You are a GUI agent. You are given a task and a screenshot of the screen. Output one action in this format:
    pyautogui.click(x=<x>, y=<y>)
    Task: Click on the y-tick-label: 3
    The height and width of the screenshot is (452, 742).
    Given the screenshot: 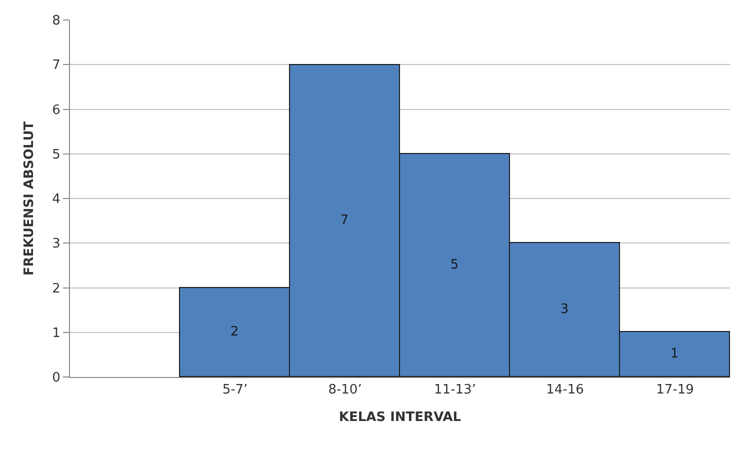 What is the action you would take?
    pyautogui.click(x=56, y=244)
    